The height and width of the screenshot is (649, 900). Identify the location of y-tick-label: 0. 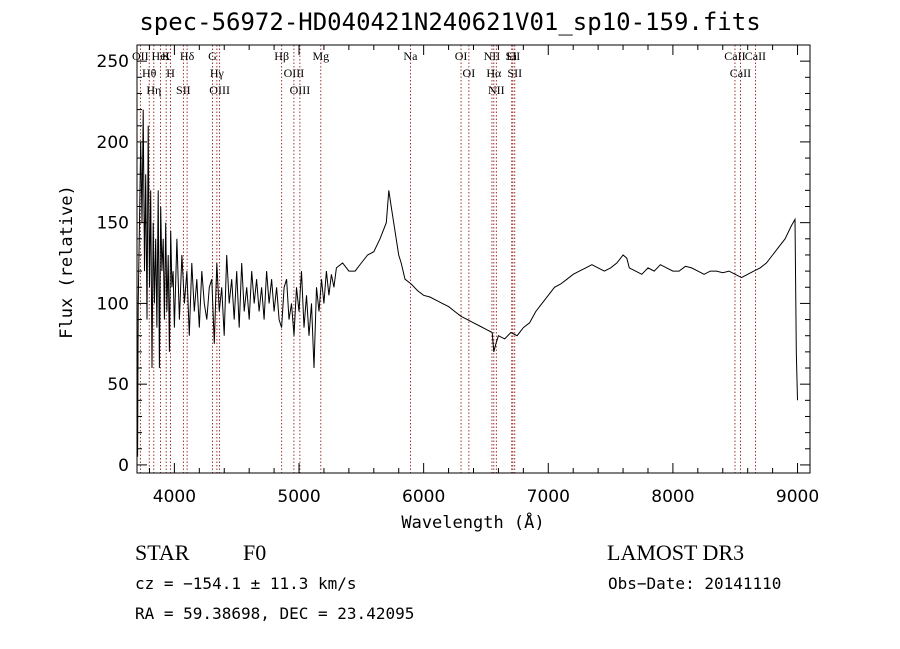
(123, 466).